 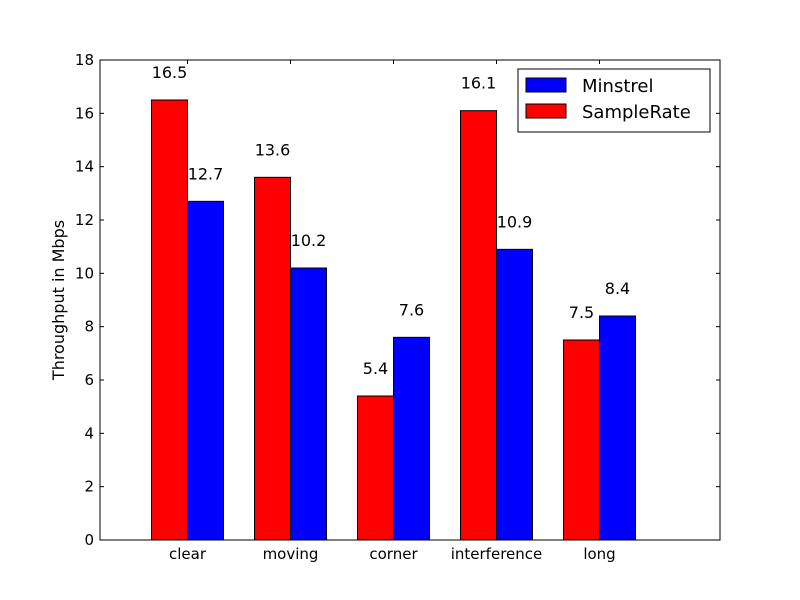 I want to click on data-label-samplerate-moving: 13.6, so click(x=273, y=149).